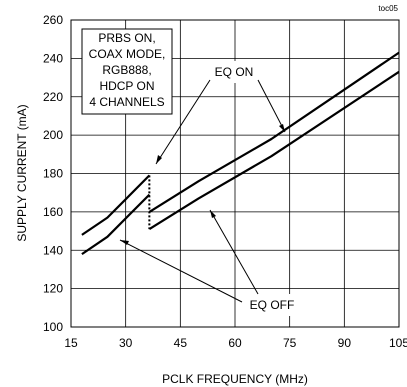 This screenshot has width=407, height=387. I want to click on eq-on-label-box, so click(234, 72).